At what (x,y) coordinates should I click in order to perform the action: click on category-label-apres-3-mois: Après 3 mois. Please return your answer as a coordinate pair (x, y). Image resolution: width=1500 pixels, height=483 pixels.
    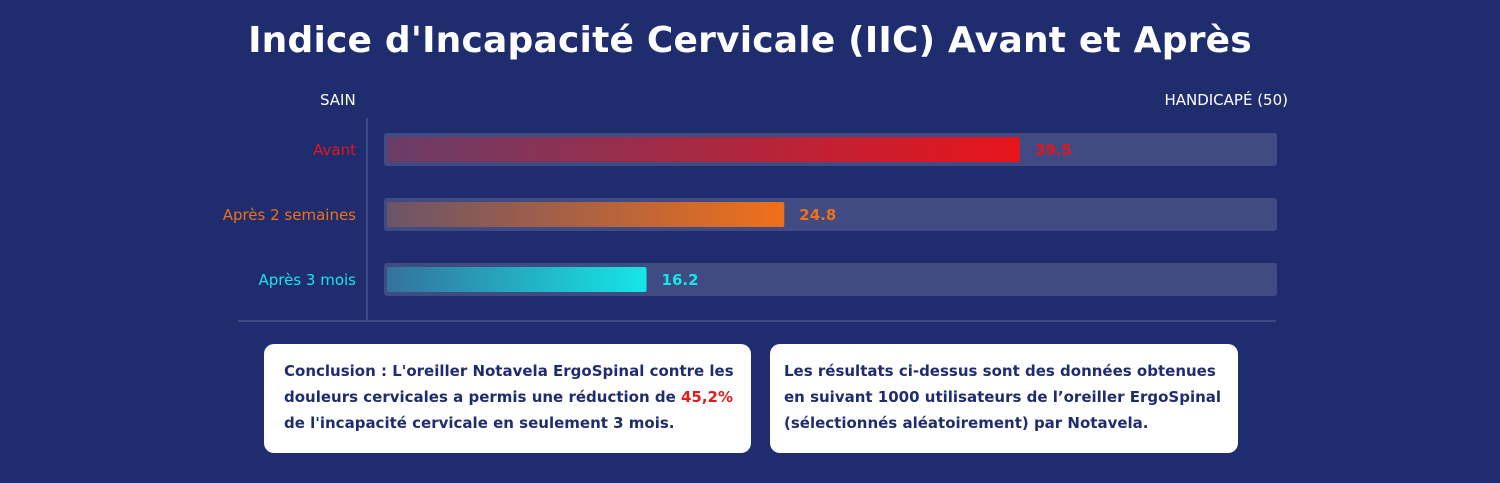
    Looking at the image, I should click on (307, 280).